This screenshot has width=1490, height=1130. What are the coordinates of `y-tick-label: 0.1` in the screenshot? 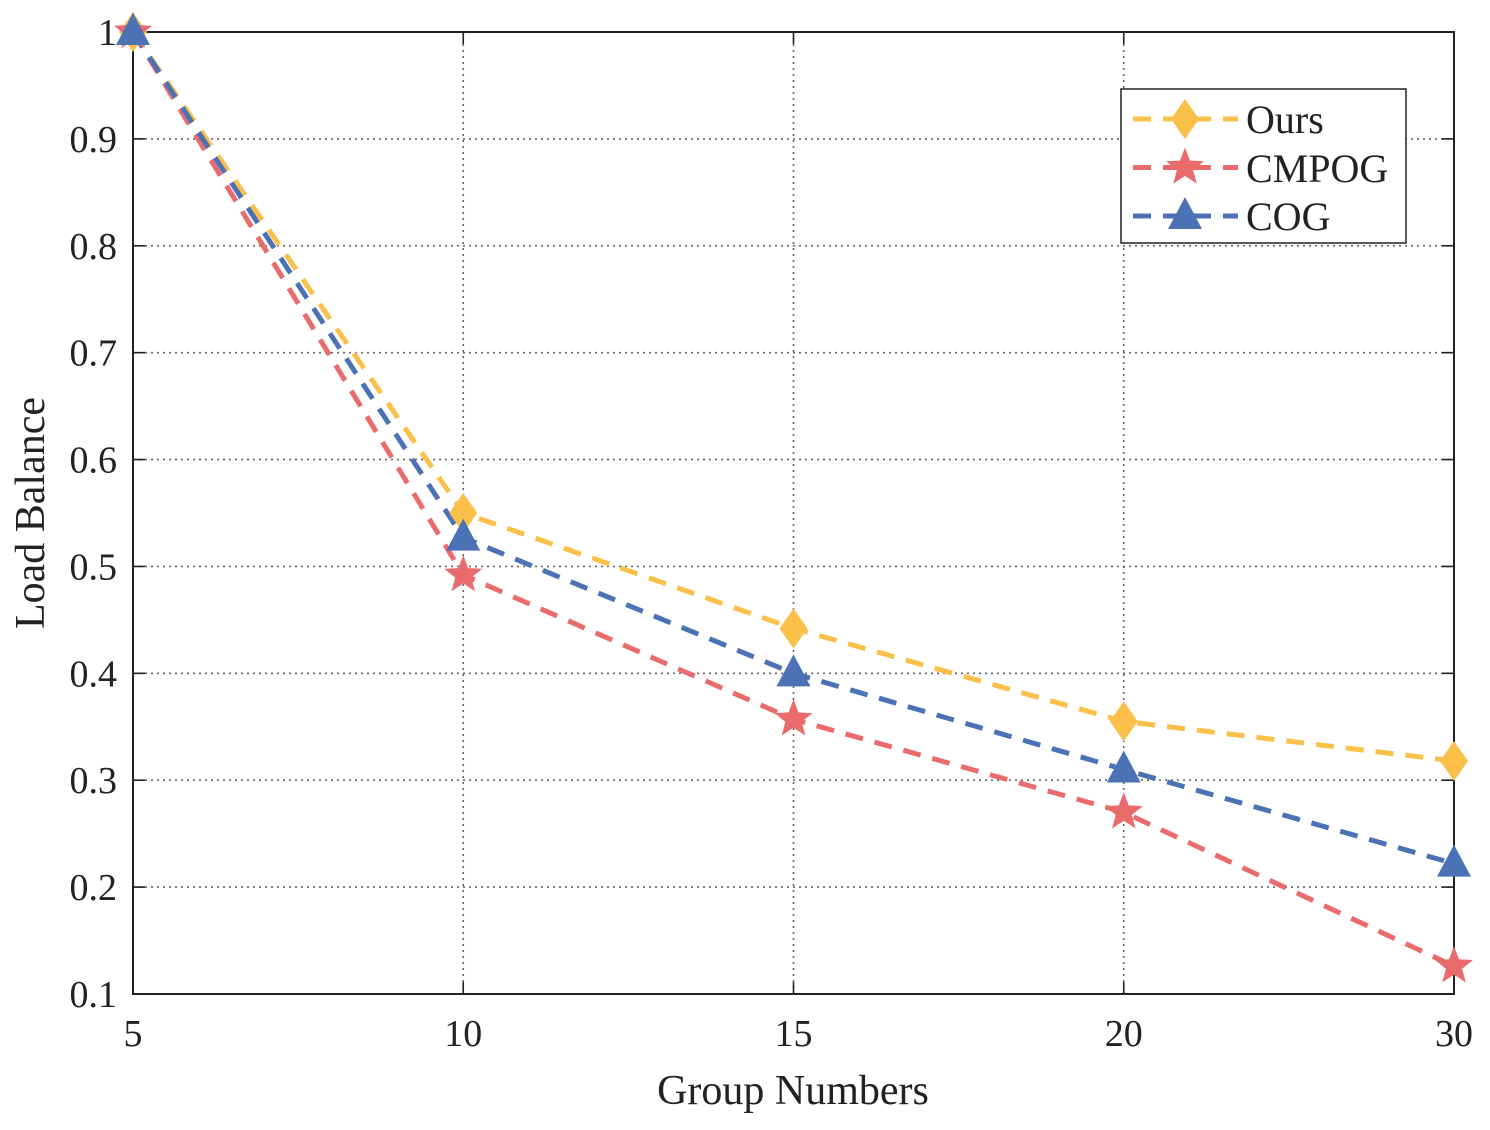 It's located at (94, 995).